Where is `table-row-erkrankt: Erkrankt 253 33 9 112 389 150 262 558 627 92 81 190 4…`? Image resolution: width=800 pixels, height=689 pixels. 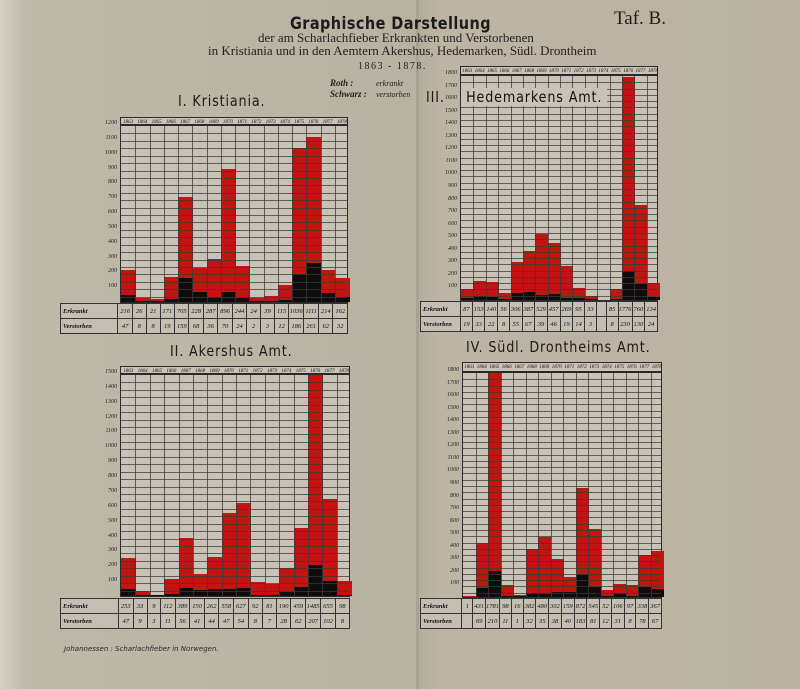
table-row-erkrankt: Erkrankt 253 33 9 112 389 150 262 558 627 92 81 190 4… is located at coordinates (205, 606).